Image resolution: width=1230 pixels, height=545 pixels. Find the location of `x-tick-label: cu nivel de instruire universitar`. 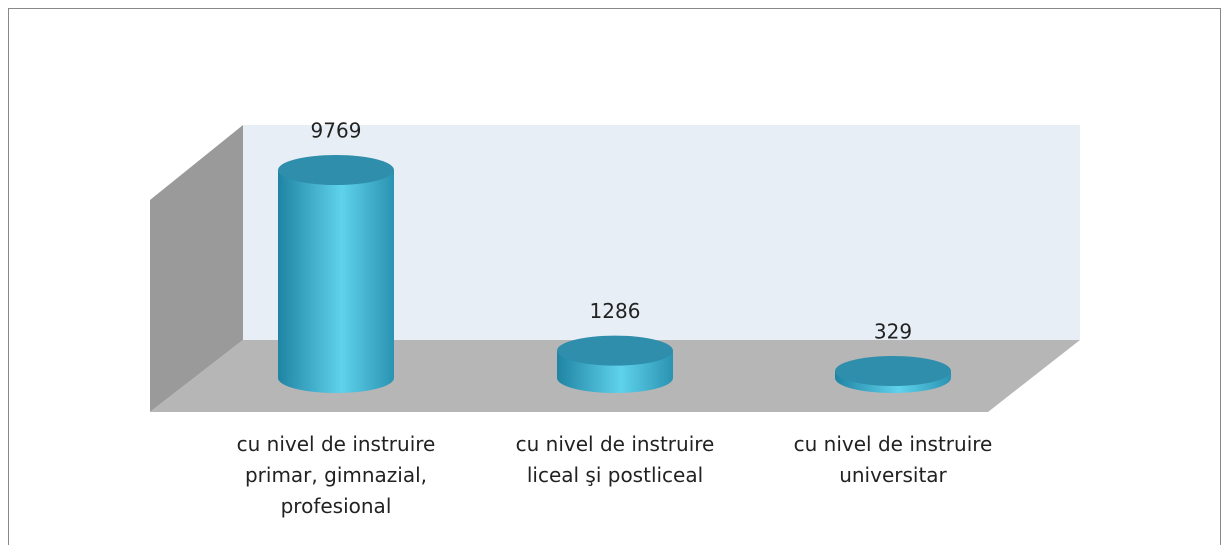

x-tick-label: cu nivel de instruire universitar is located at coordinates (893, 459).